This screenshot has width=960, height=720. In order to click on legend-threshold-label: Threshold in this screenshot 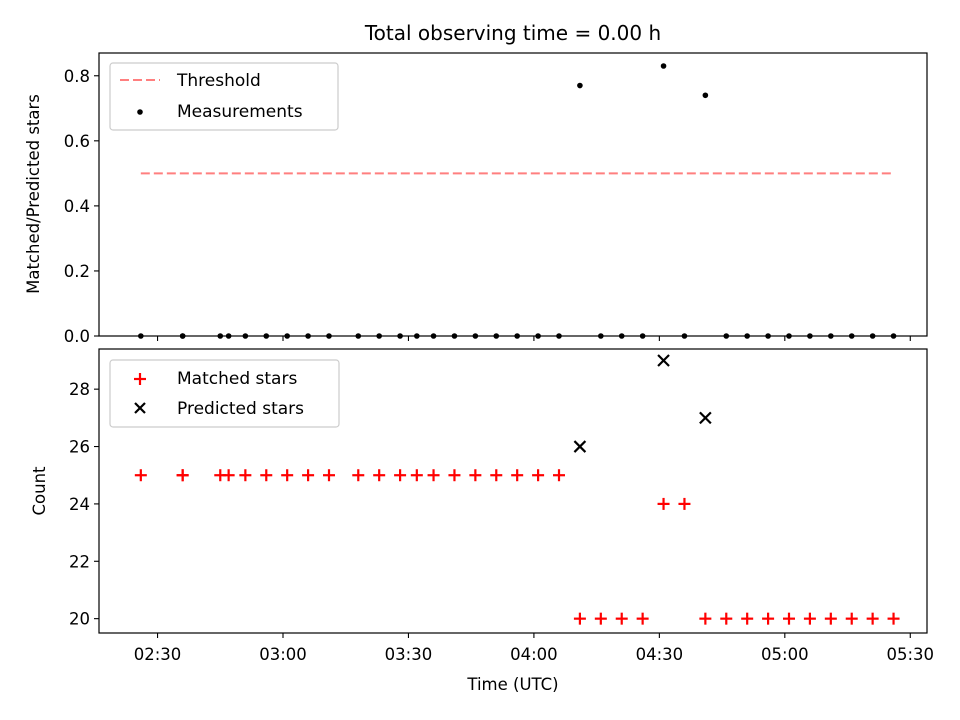, I will do `click(218, 81)`.